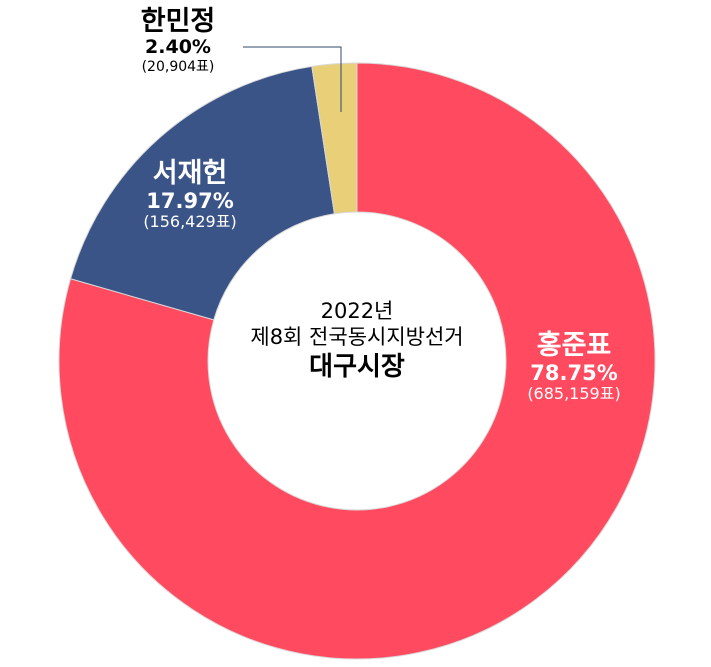  Describe the element at coordinates (178, 66) in the screenshot. I see `slice-votes: (20,904표)` at that location.